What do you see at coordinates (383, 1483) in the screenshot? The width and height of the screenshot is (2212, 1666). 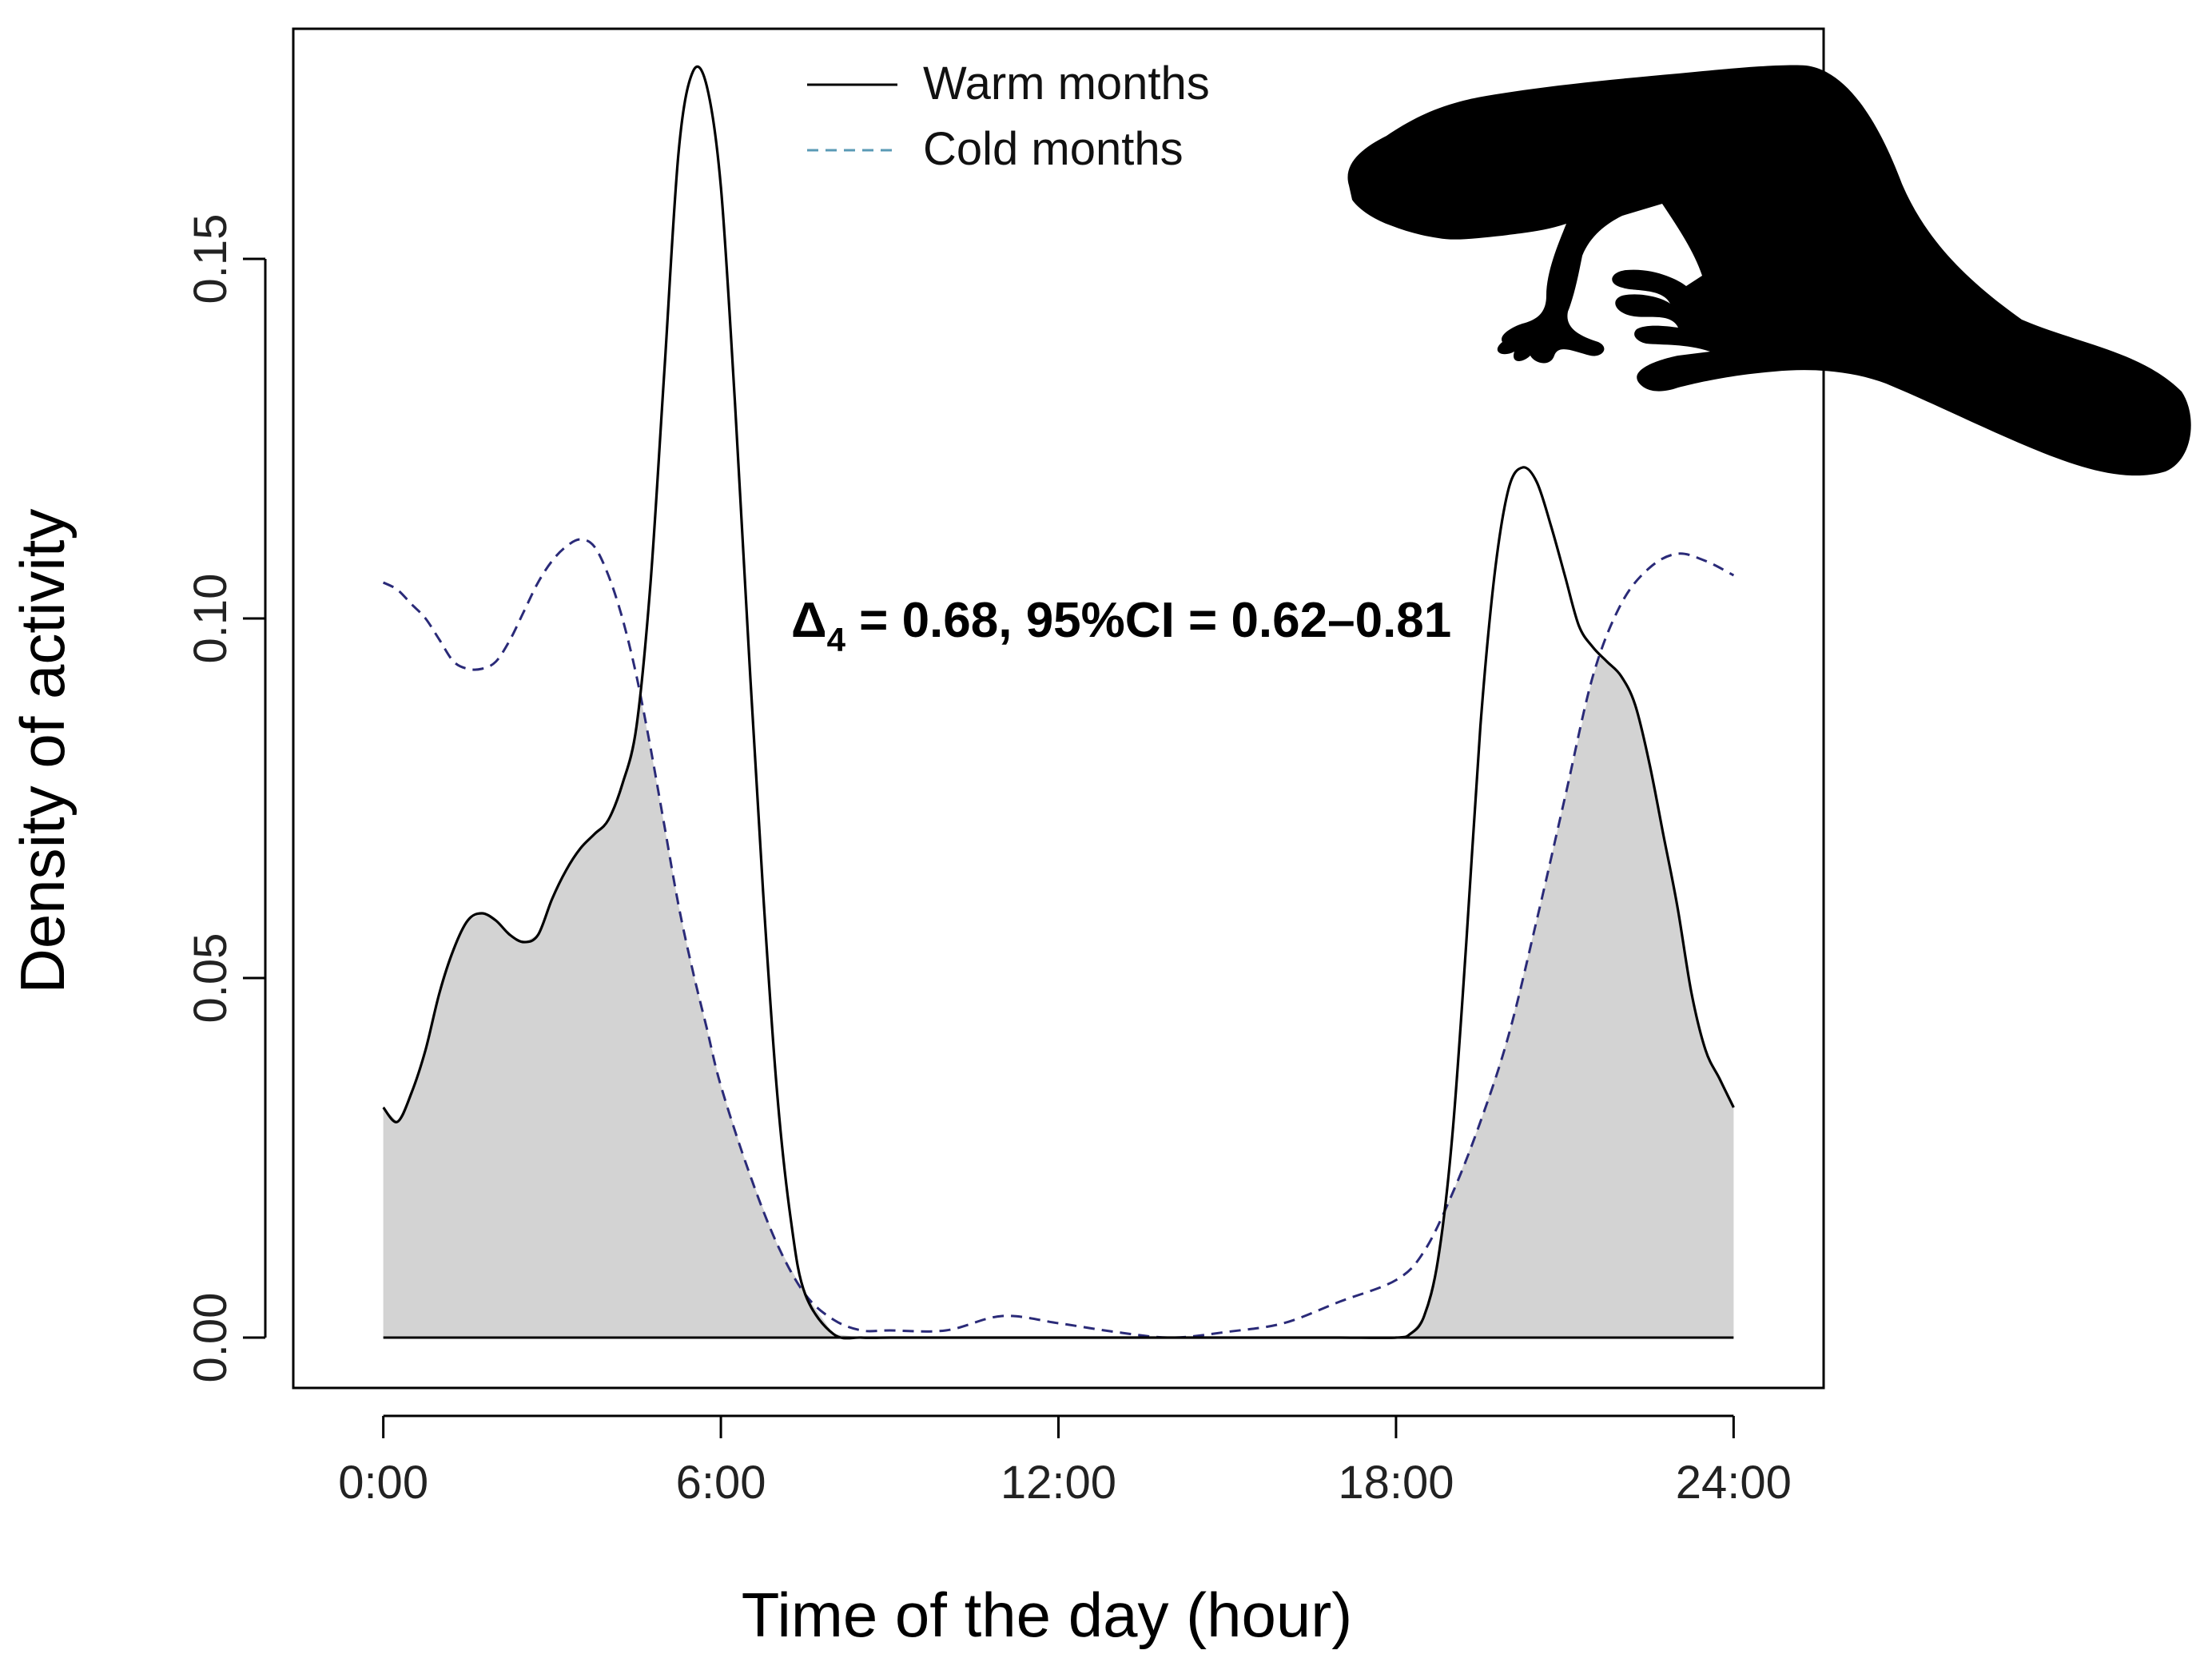 I see `x-tick-label: 0:00` at bounding box center [383, 1483].